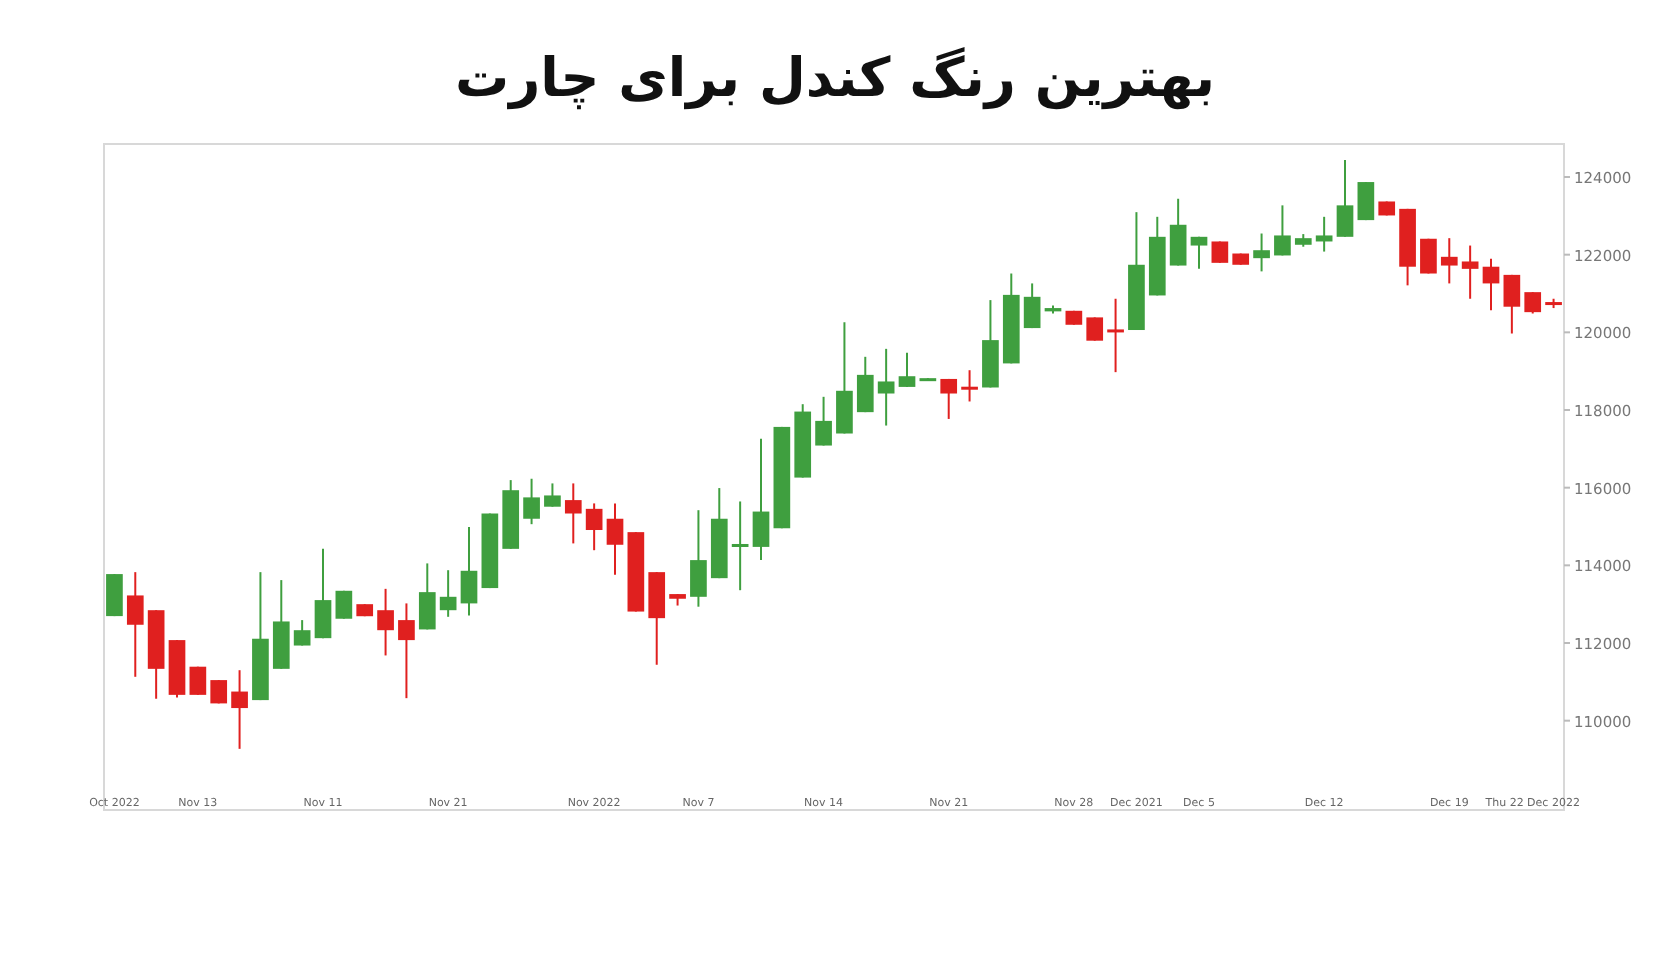 The height and width of the screenshot is (972, 1670). Describe the element at coordinates (835, 78) in the screenshot. I see `chart-title: بهترین رنگ کندل برای چارت` at that location.